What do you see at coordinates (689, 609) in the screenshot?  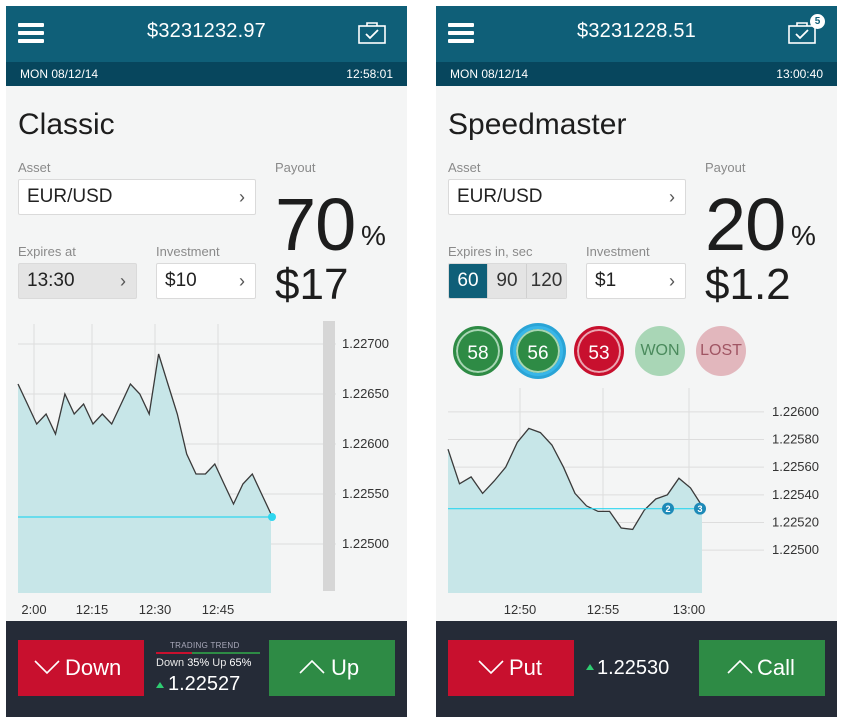 I see `x-tick-label: 13:00` at bounding box center [689, 609].